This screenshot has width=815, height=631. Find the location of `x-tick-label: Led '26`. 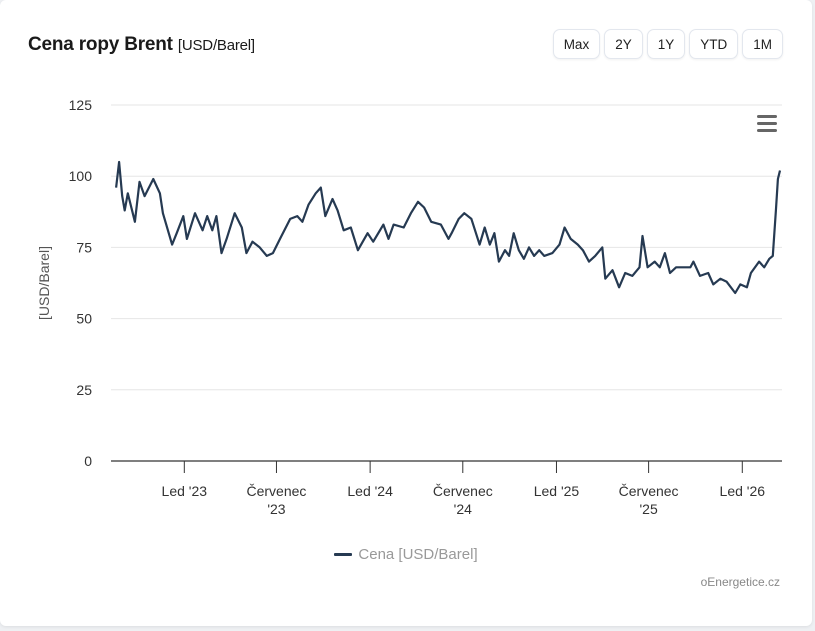

x-tick-label: Led '26 is located at coordinates (743, 491).